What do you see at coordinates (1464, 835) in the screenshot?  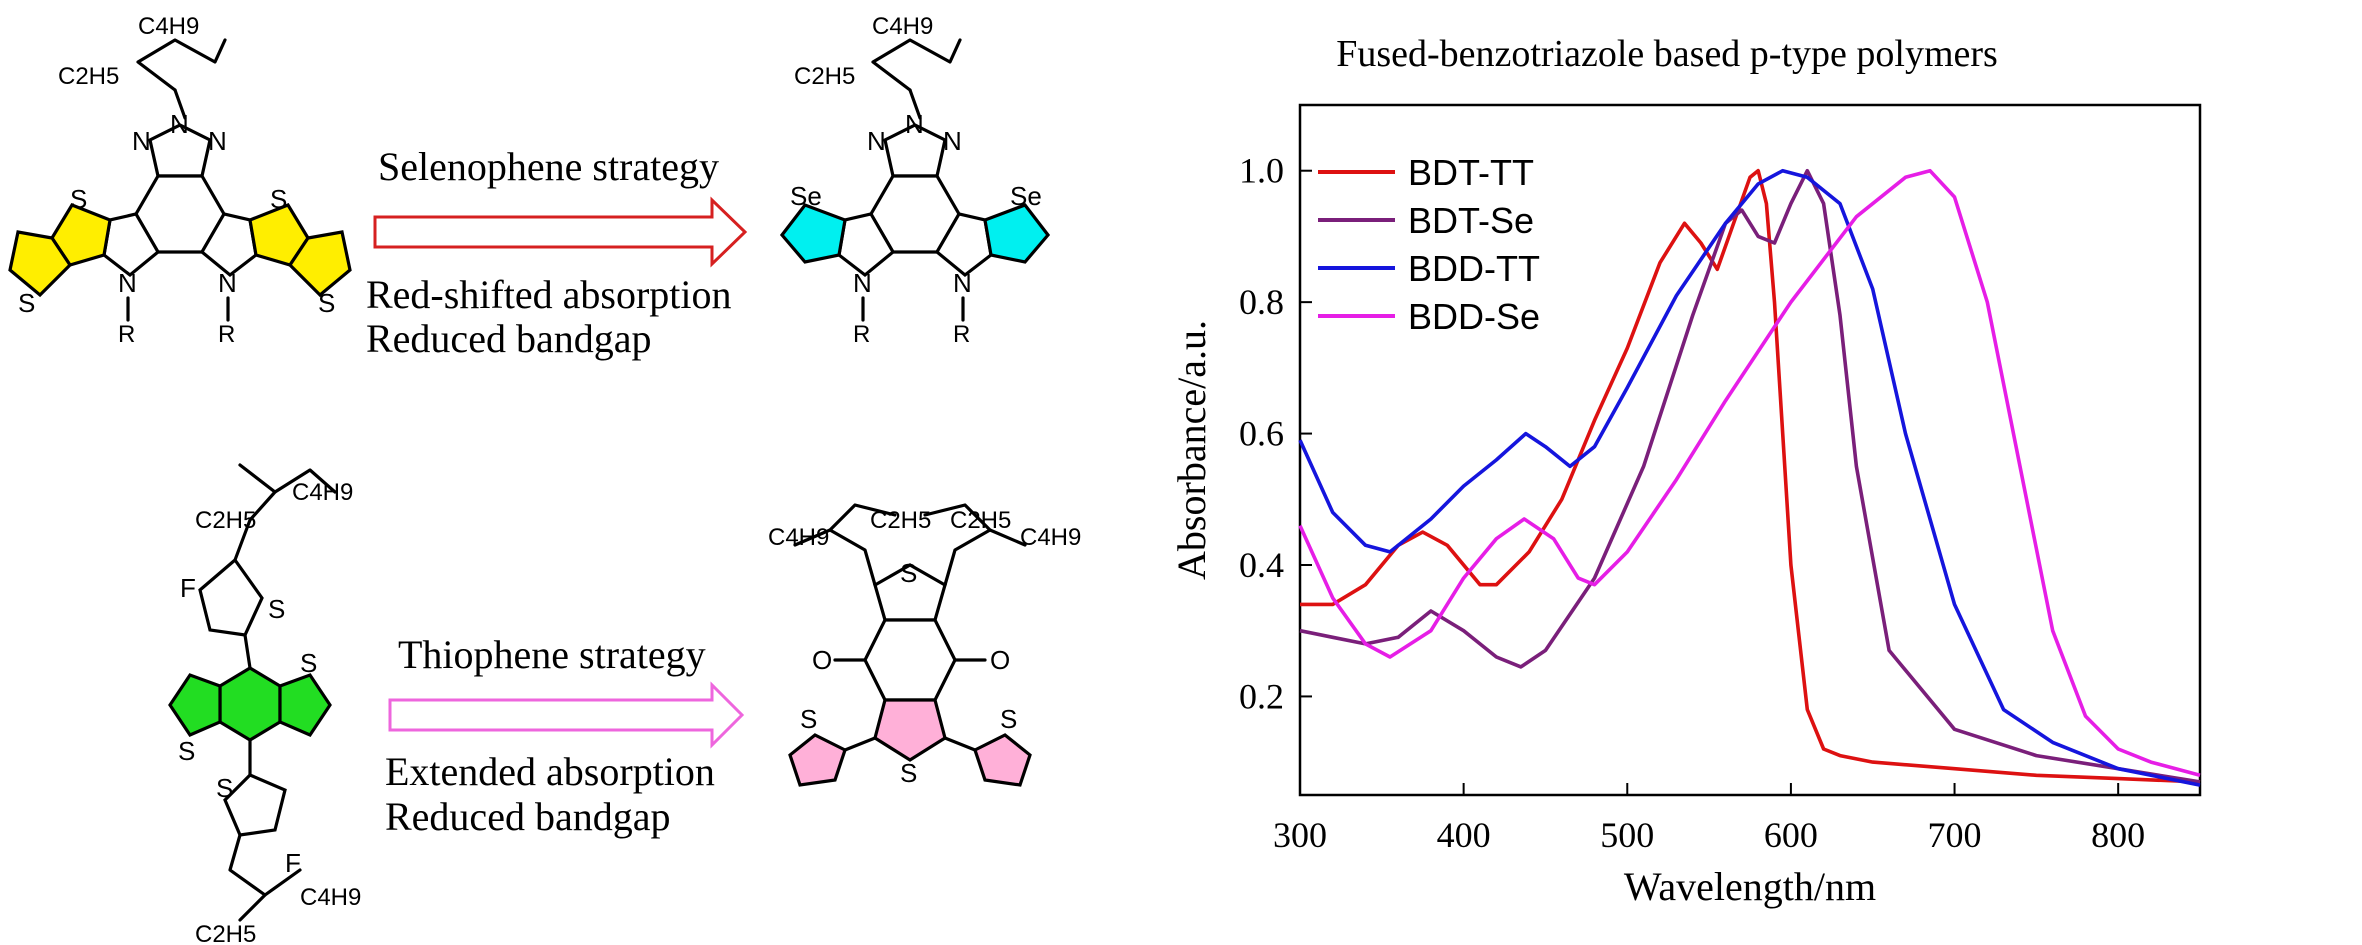 I see `x-tick-label: 400` at bounding box center [1464, 835].